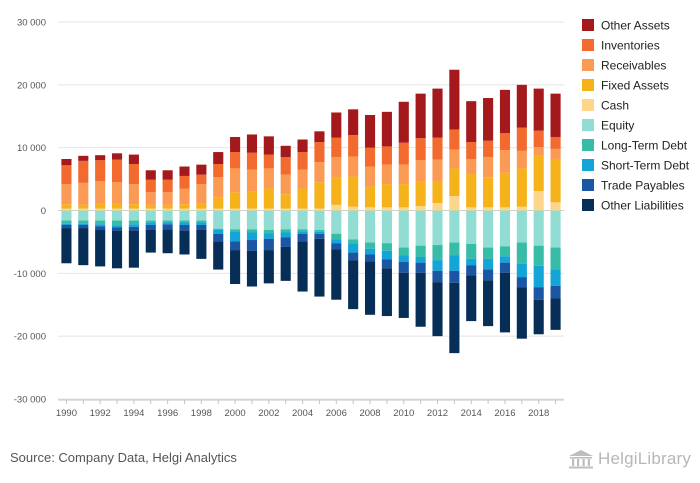  What do you see at coordinates (420, 259) in the screenshot?
I see `bar-short-term-debt-2011` at bounding box center [420, 259].